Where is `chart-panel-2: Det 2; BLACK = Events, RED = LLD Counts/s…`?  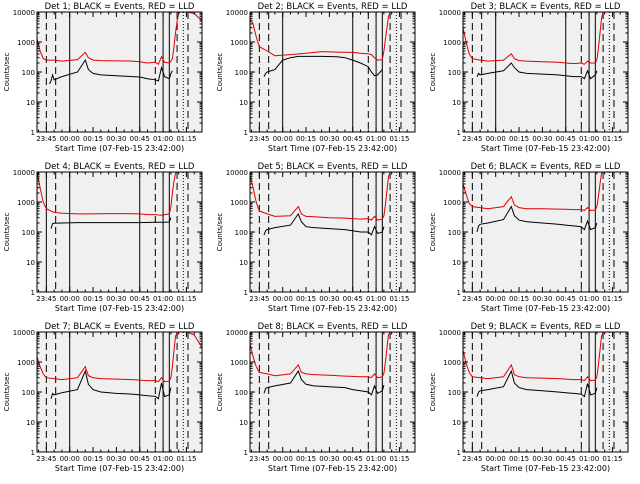
chart-panel-2: Det 2; BLACK = Events, RED = LLD Counts/s… is located at coordinates (316, 77).